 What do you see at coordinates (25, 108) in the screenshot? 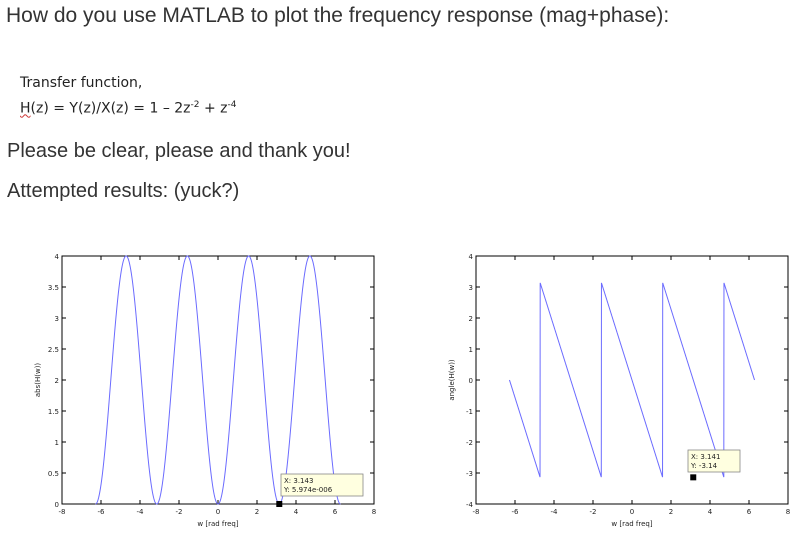
I see `equation-h: H` at bounding box center [25, 108].